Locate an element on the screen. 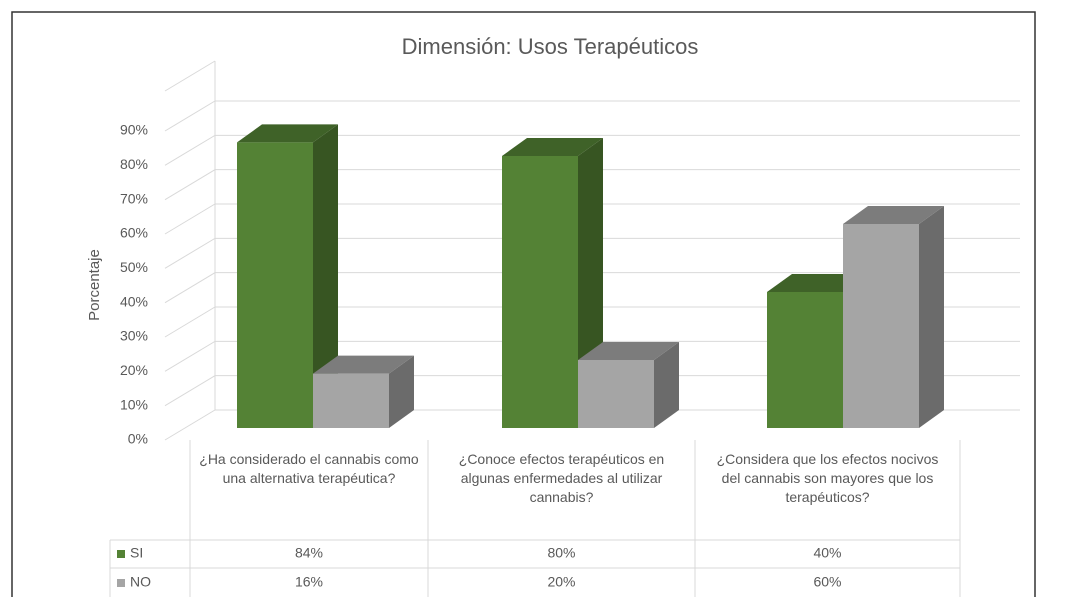 The image size is (1077, 597). data-label: 40% is located at coordinates (827, 553).